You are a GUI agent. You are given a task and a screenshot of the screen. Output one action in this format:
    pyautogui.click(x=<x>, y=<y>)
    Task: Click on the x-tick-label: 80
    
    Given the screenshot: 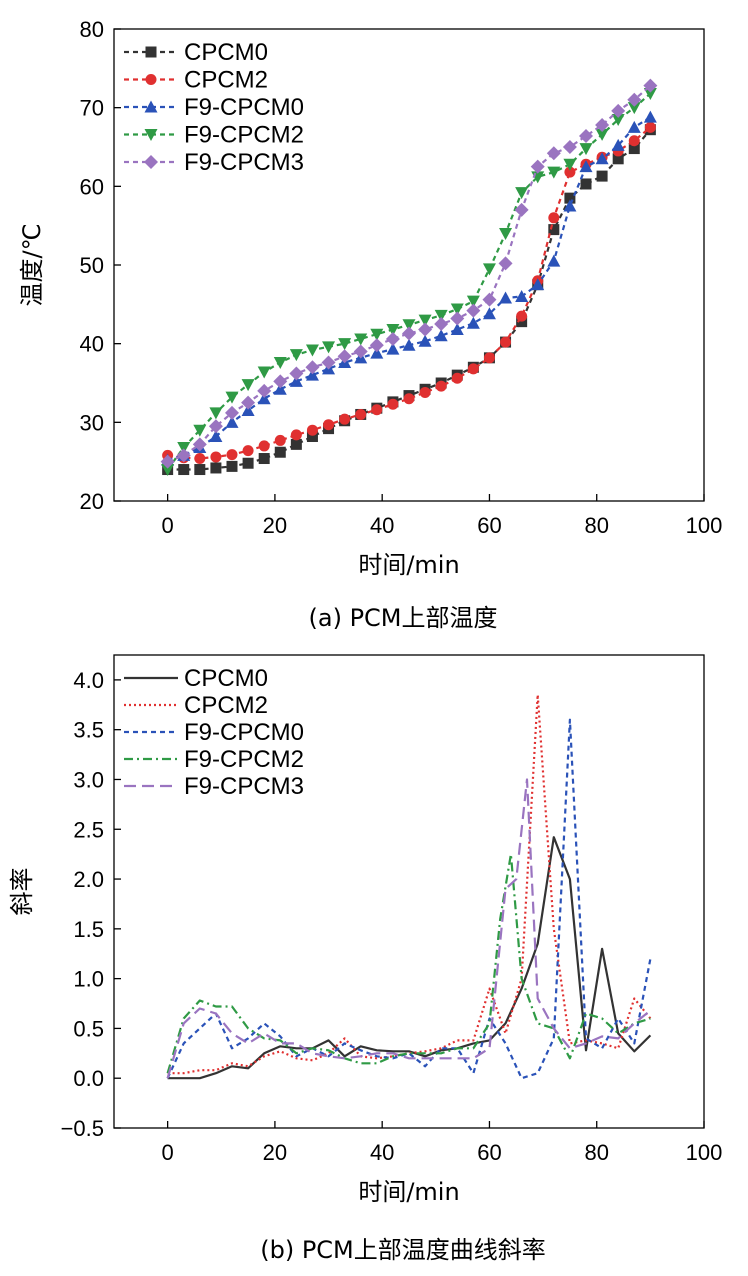 What is the action you would take?
    pyautogui.click(x=596, y=1152)
    